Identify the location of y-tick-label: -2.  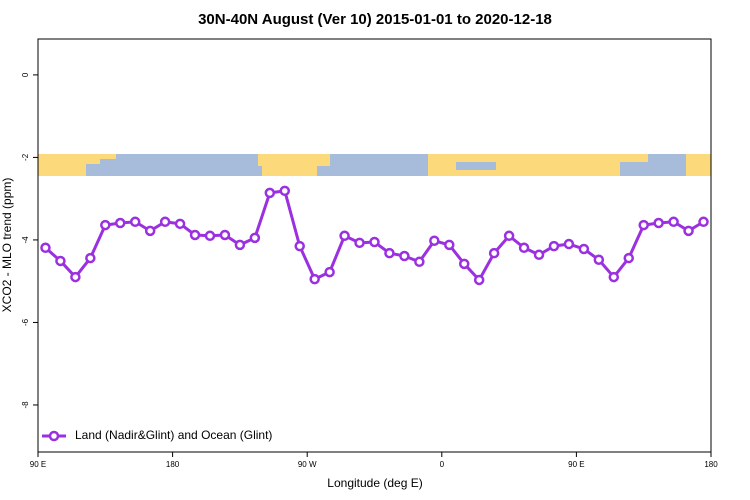
(25, 157).